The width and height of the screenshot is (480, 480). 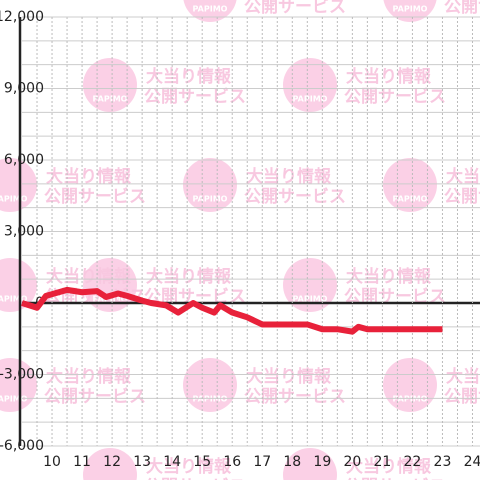 I want to click on x-tick-label: 15, so click(x=202, y=462).